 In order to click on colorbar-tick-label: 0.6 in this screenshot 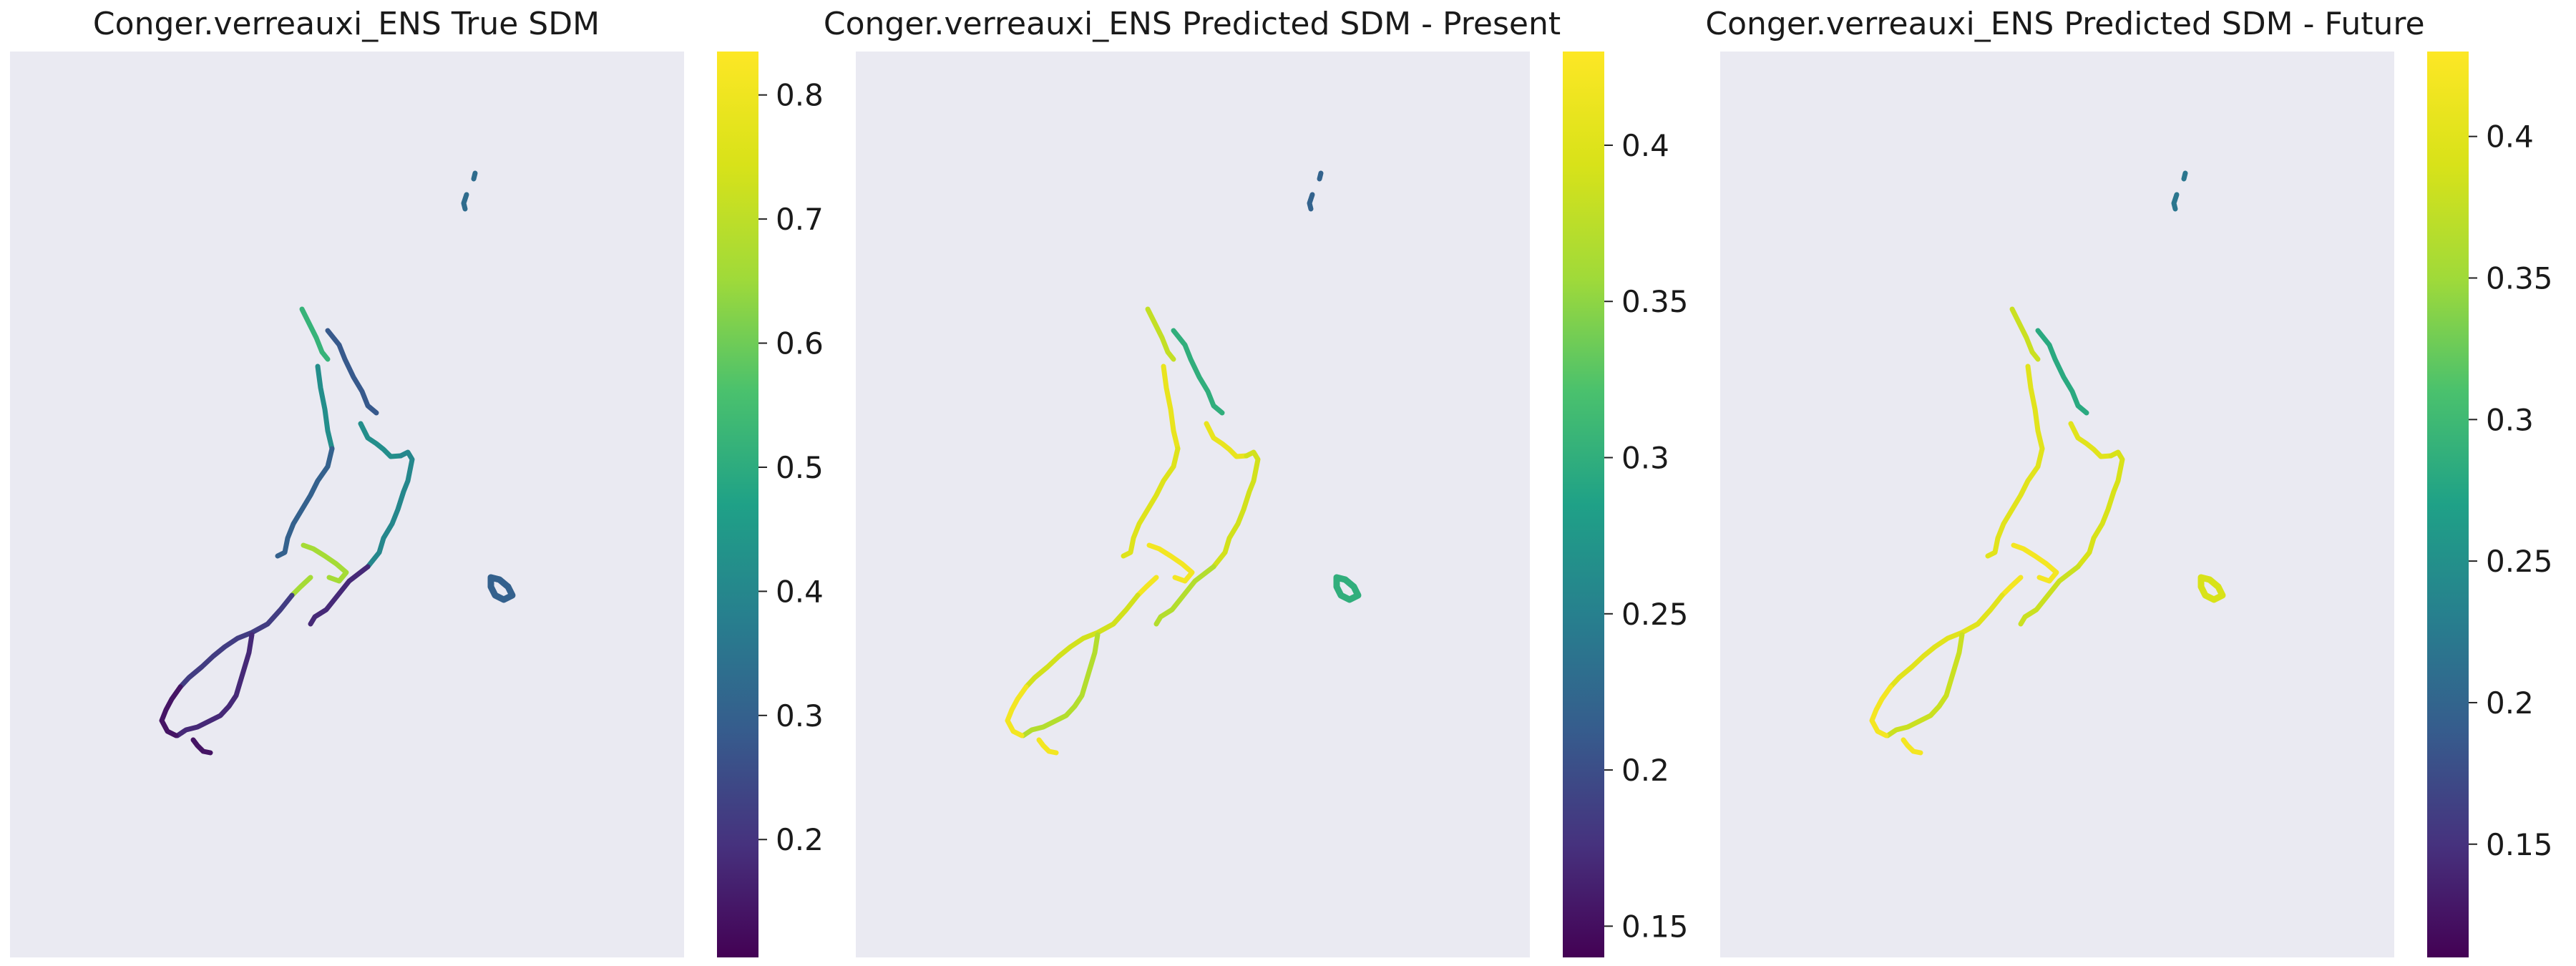, I will do `click(800, 343)`.